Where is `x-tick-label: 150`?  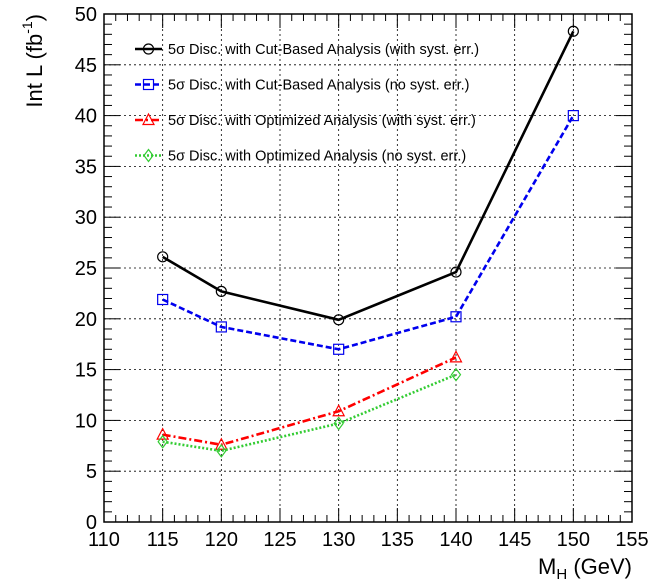 x-tick-label: 150 is located at coordinates (573, 540).